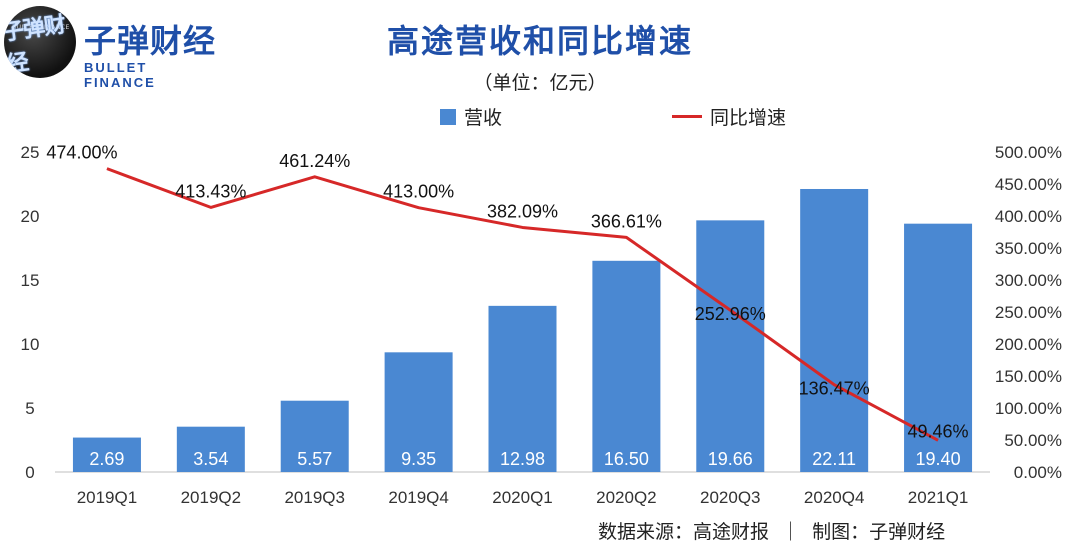 Image resolution: width=1080 pixels, height=551 pixels. I want to click on right-axis-tick-label: 500.00%, so click(1028, 152).